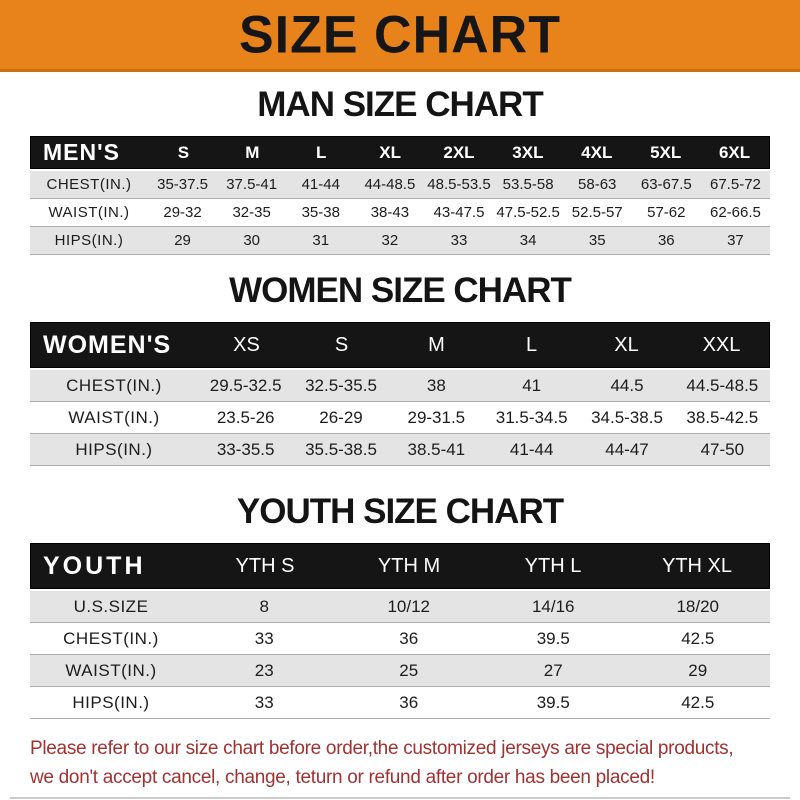 Image resolution: width=800 pixels, height=800 pixels. Describe the element at coordinates (528, 212) in the screenshot. I see `value-cell: 47.5-52.5` at that location.